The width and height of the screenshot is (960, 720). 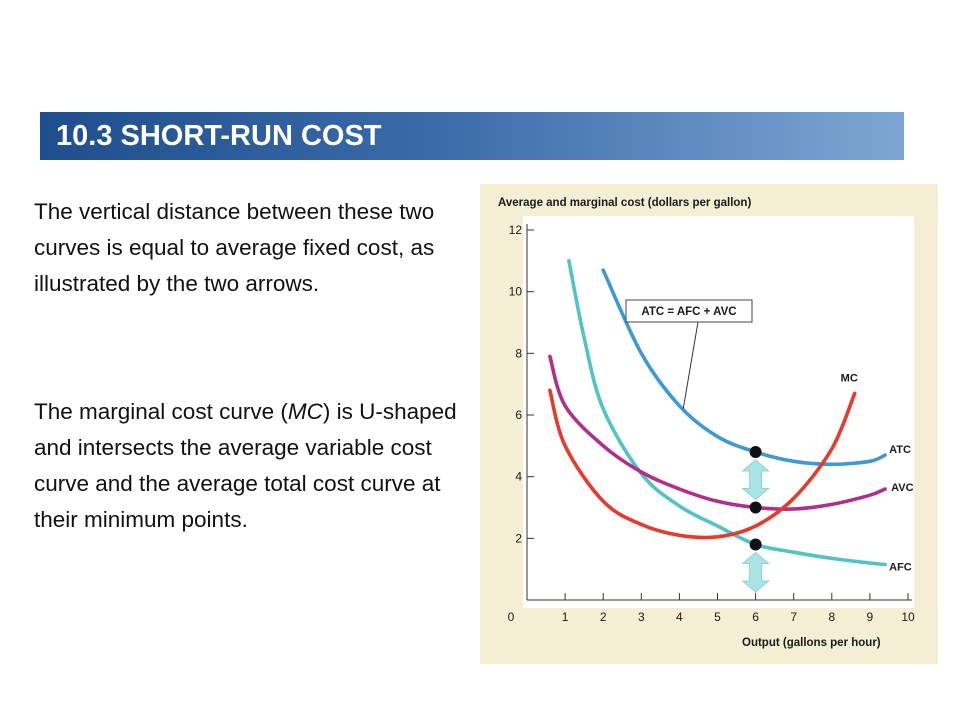 I want to click on x-tick-label: 1, so click(x=565, y=617).